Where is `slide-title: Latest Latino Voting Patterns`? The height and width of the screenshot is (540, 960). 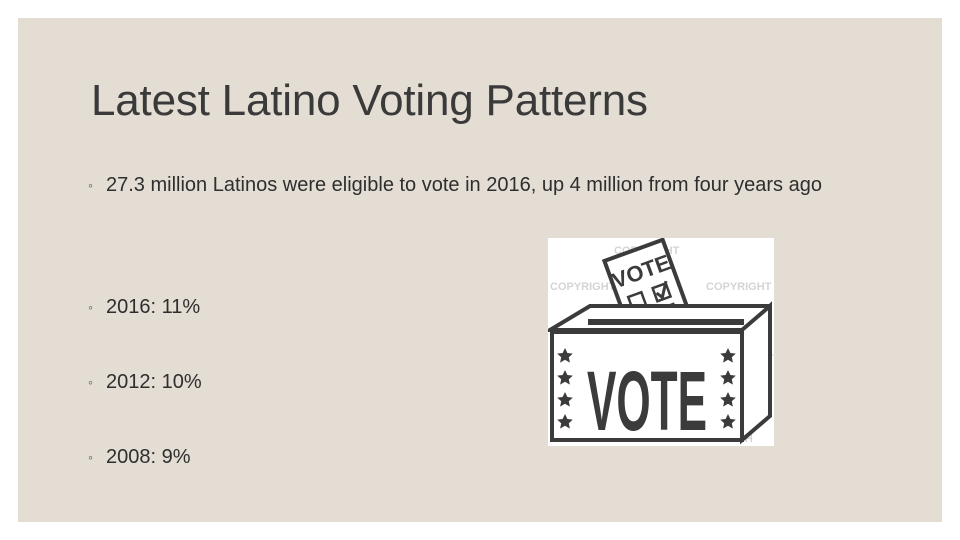
slide-title: Latest Latino Voting Patterns is located at coordinates (369, 100).